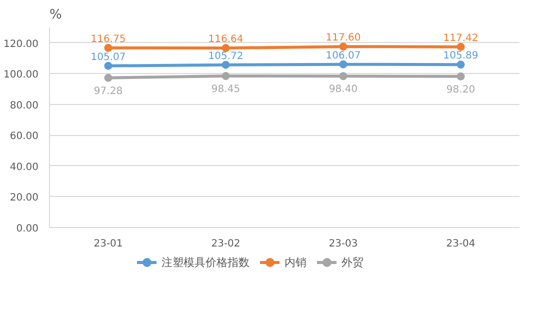  What do you see at coordinates (225, 90) in the screenshot?
I see `data-label: 98.45` at bounding box center [225, 90].